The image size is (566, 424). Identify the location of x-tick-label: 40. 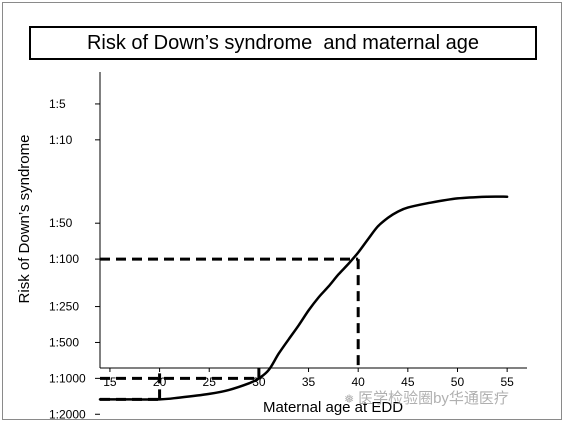
(359, 382).